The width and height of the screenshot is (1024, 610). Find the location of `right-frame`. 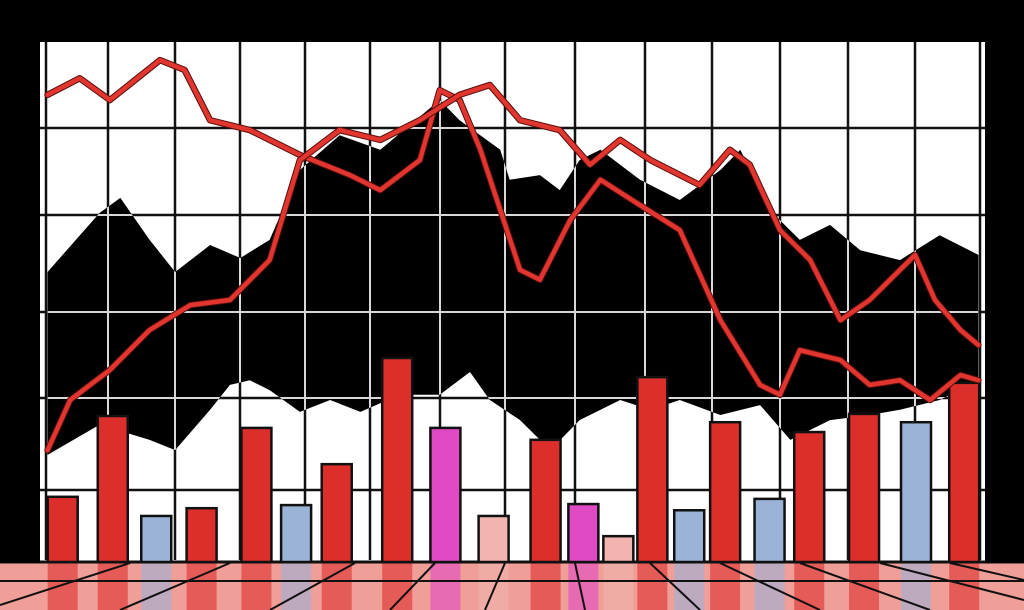

right-frame is located at coordinates (1004, 302).